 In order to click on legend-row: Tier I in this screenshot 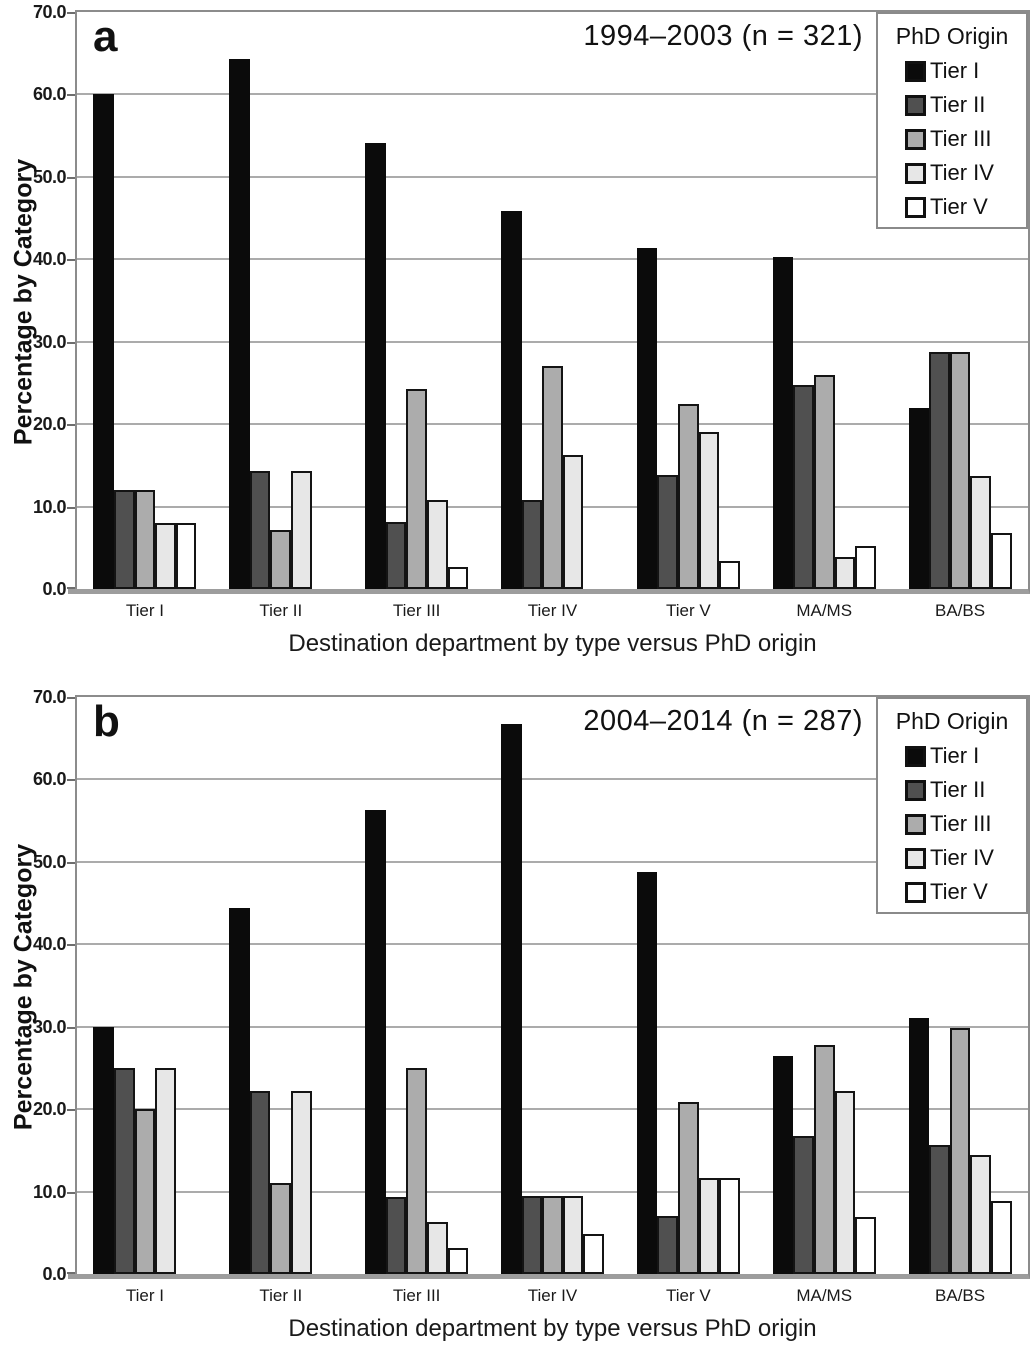, I will do `click(952, 71)`.